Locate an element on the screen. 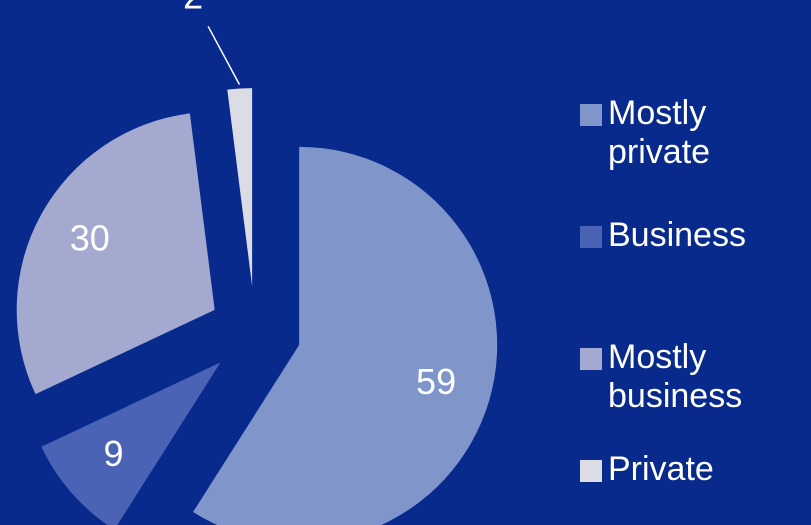 The width and height of the screenshot is (811, 525). pie-label-mostly-business: 30 is located at coordinates (90, 238).